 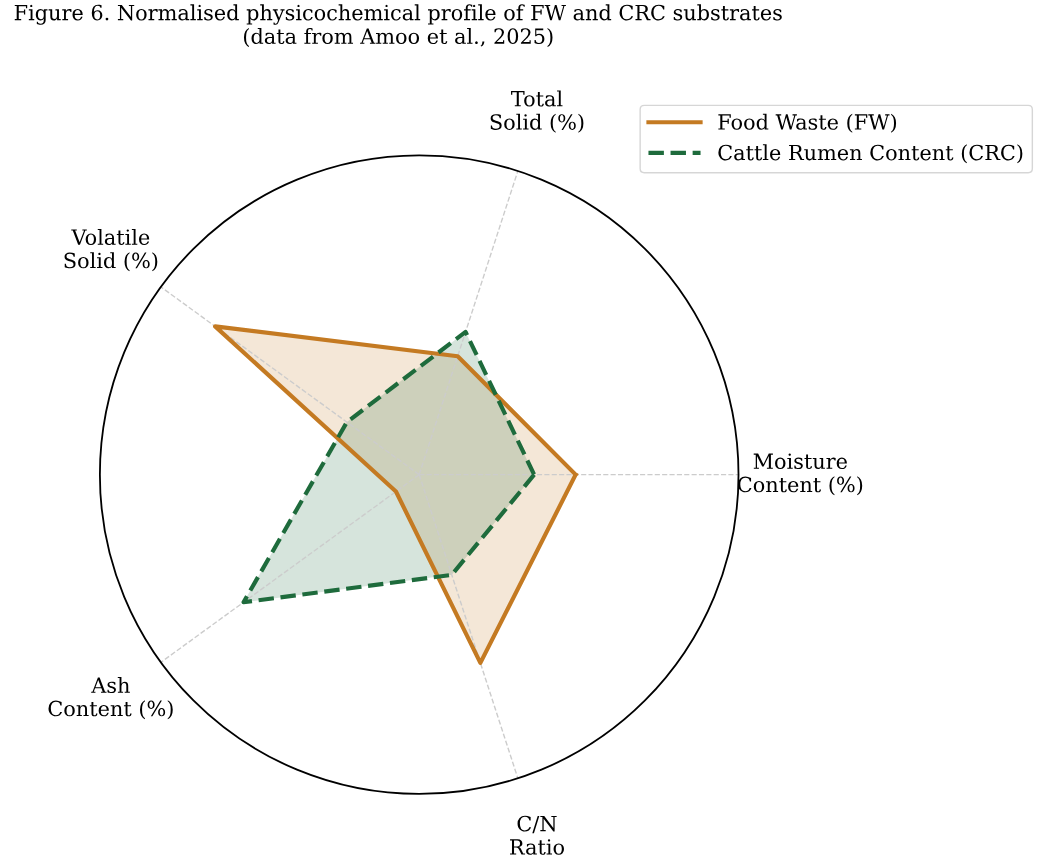 I want to click on legend-label: Cattle Rumen Content (CRC), so click(x=870, y=154).